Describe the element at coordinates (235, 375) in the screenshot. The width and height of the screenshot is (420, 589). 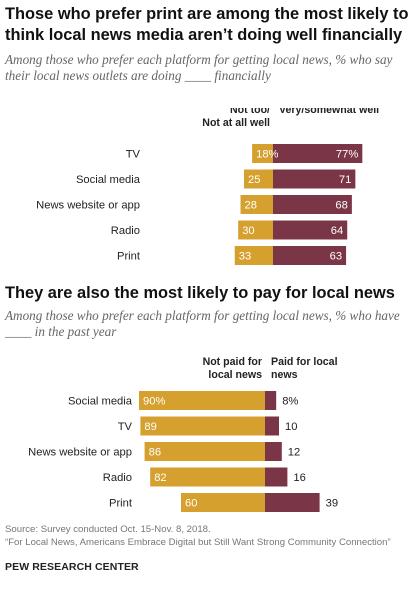
I see `legend-header-not-paid-for-local-news-line-1: local news` at that location.